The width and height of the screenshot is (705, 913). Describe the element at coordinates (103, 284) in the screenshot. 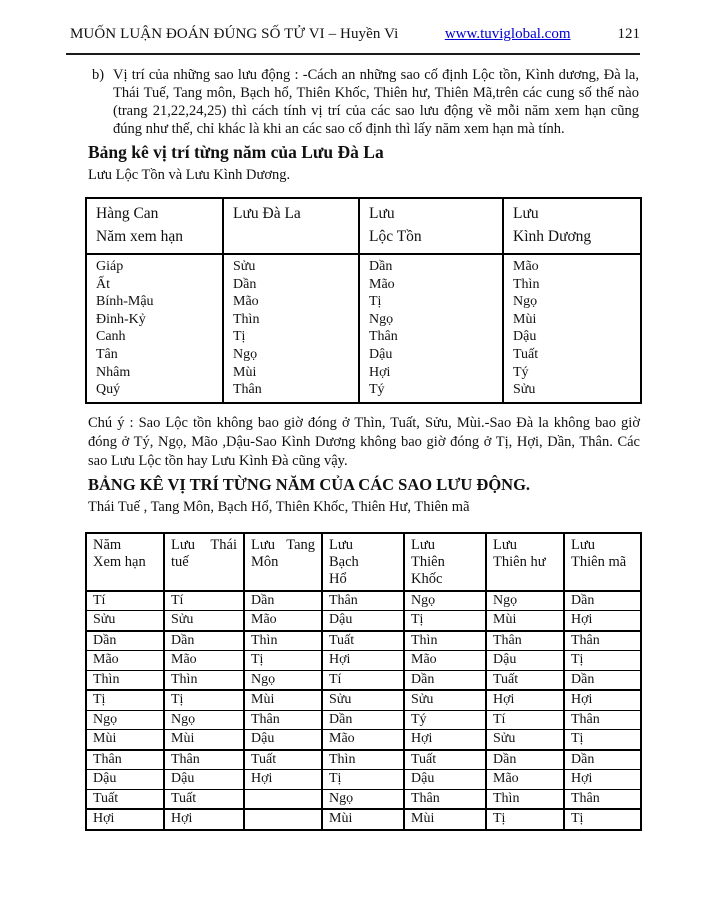

I see `cell-line: Ất` at that location.